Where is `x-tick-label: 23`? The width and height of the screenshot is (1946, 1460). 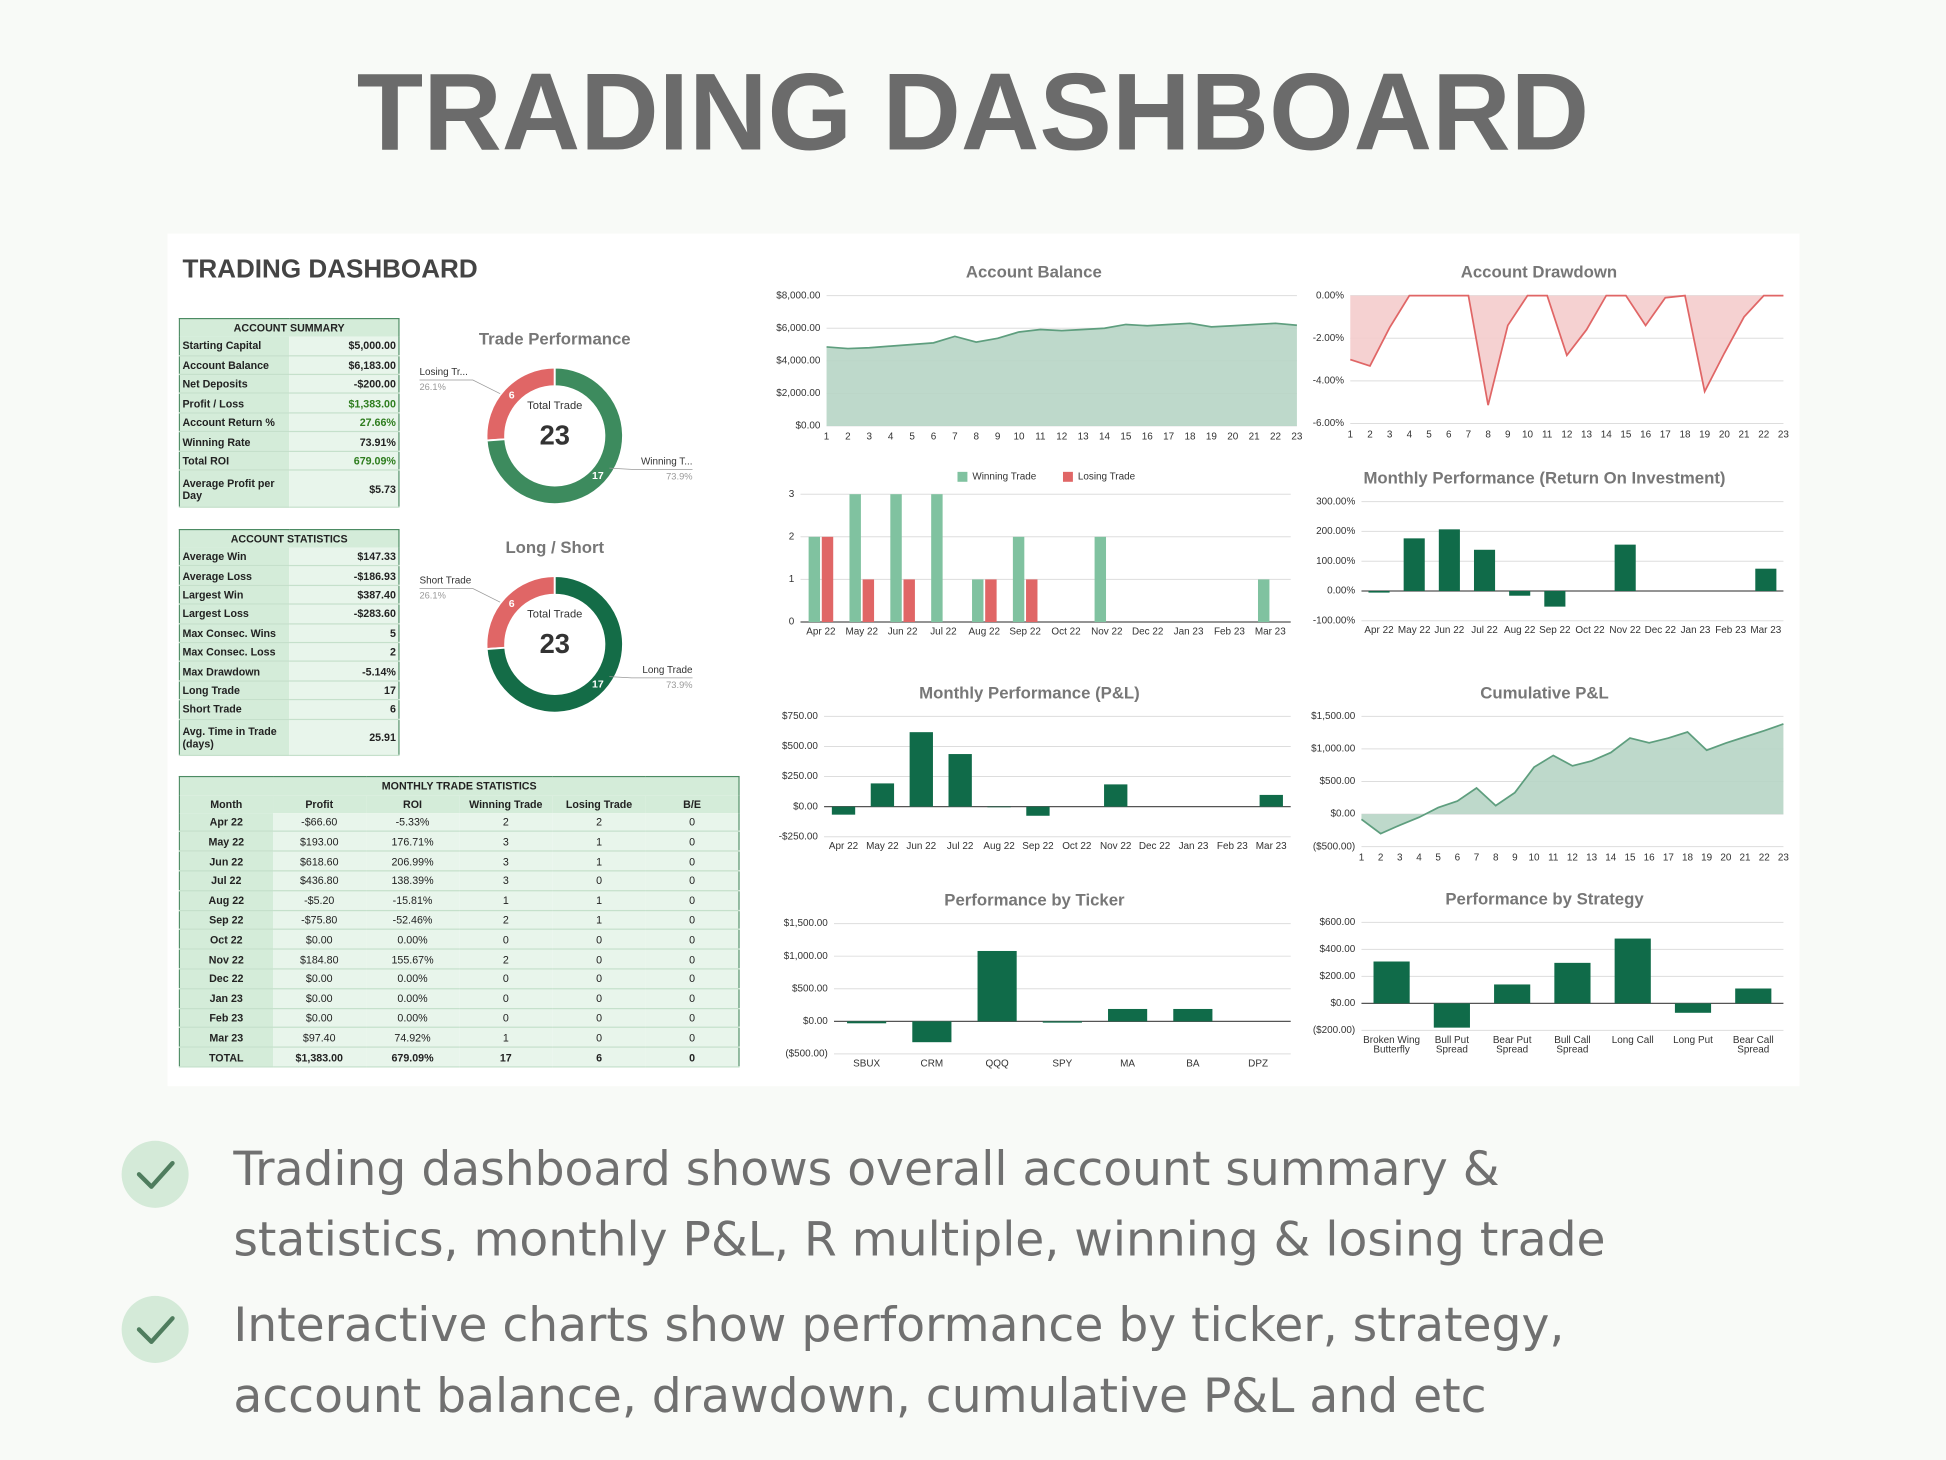 x-tick-label: 23 is located at coordinates (1784, 857).